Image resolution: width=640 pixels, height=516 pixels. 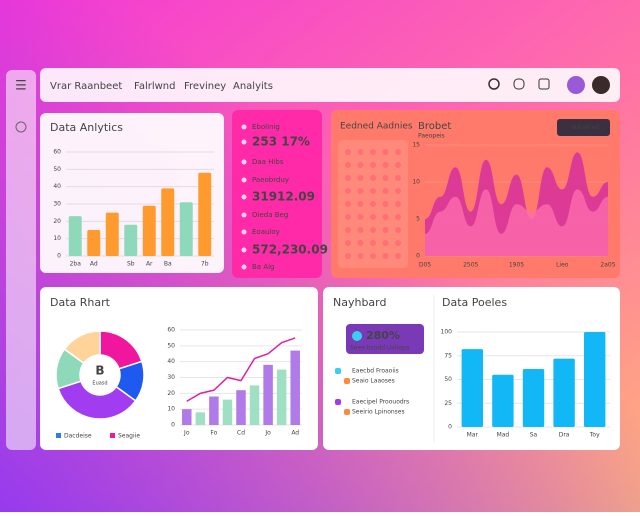 I want to click on y-tick-label: 15, so click(x=416, y=145).